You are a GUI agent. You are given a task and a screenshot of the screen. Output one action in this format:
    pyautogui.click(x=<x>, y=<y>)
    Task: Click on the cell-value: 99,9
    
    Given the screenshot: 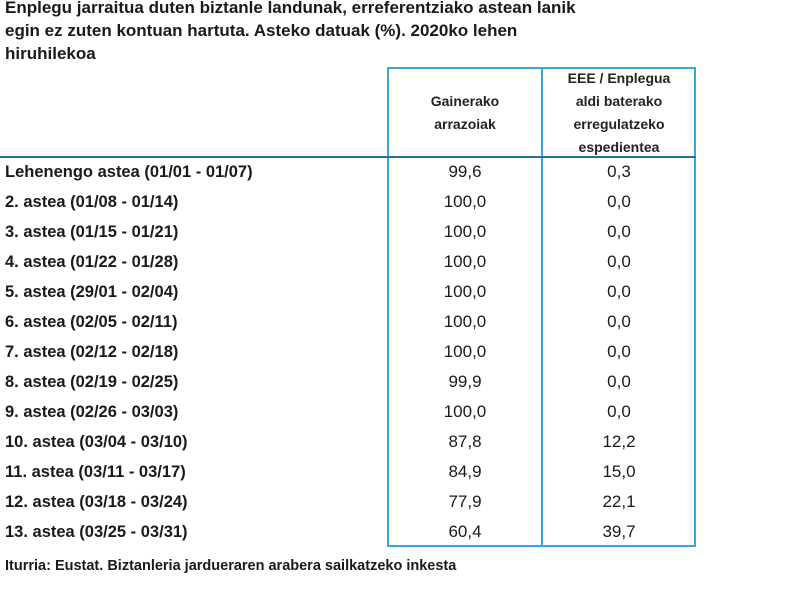 What is the action you would take?
    pyautogui.click(x=465, y=381)
    